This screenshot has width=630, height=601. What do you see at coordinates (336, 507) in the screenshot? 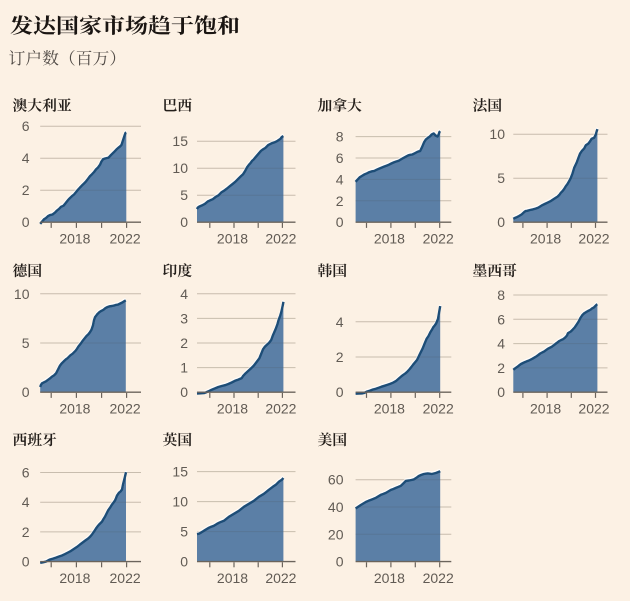
I see `svg-text: 40` at bounding box center [336, 507].